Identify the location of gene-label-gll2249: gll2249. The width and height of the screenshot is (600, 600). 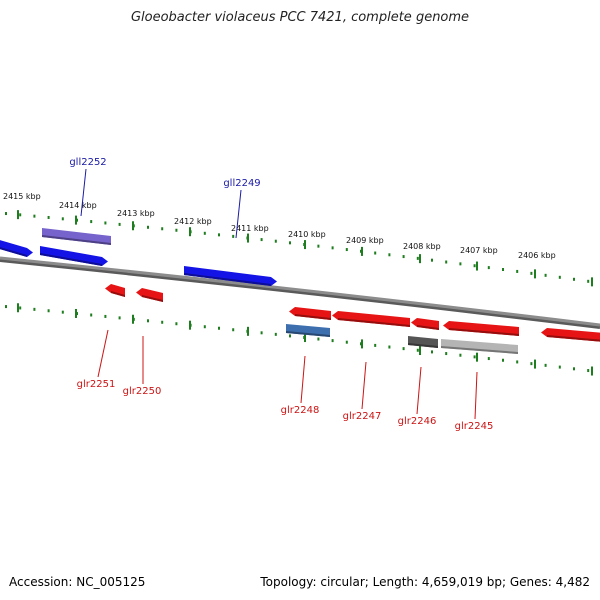
(241, 183).